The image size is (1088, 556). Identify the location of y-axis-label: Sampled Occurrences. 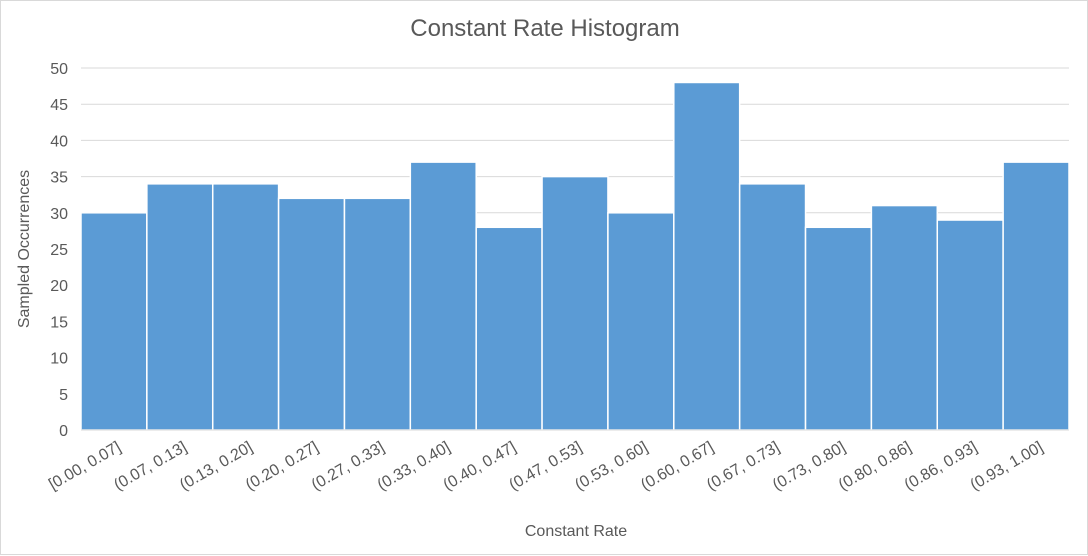
(24, 249).